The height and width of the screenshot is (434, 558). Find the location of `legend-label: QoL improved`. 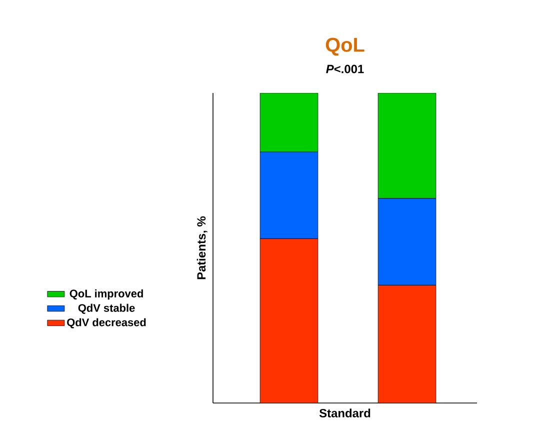

legend-label: QoL improved is located at coordinates (106, 294).